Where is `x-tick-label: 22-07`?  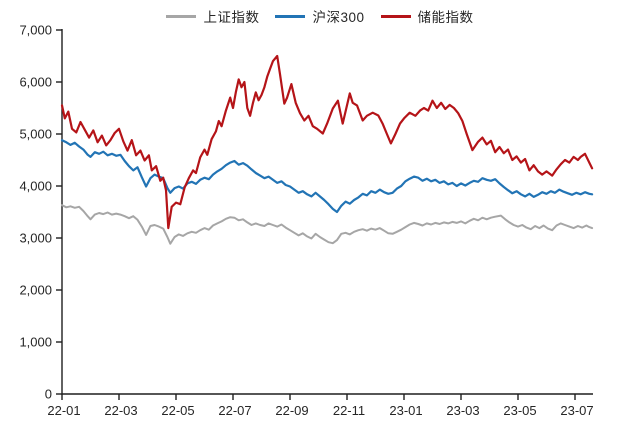
x-tick-label: 22-07 is located at coordinates (234, 410).